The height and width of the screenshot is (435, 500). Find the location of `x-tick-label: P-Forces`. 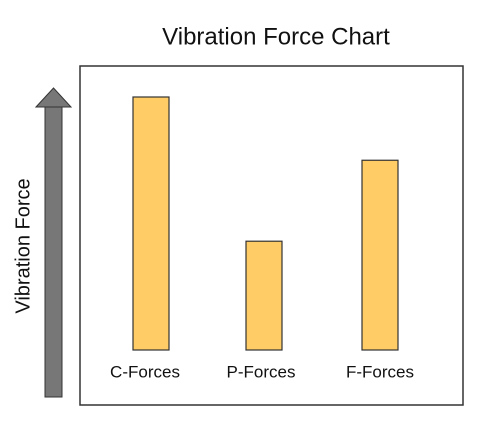

x-tick-label: P-Forces is located at coordinates (261, 371).